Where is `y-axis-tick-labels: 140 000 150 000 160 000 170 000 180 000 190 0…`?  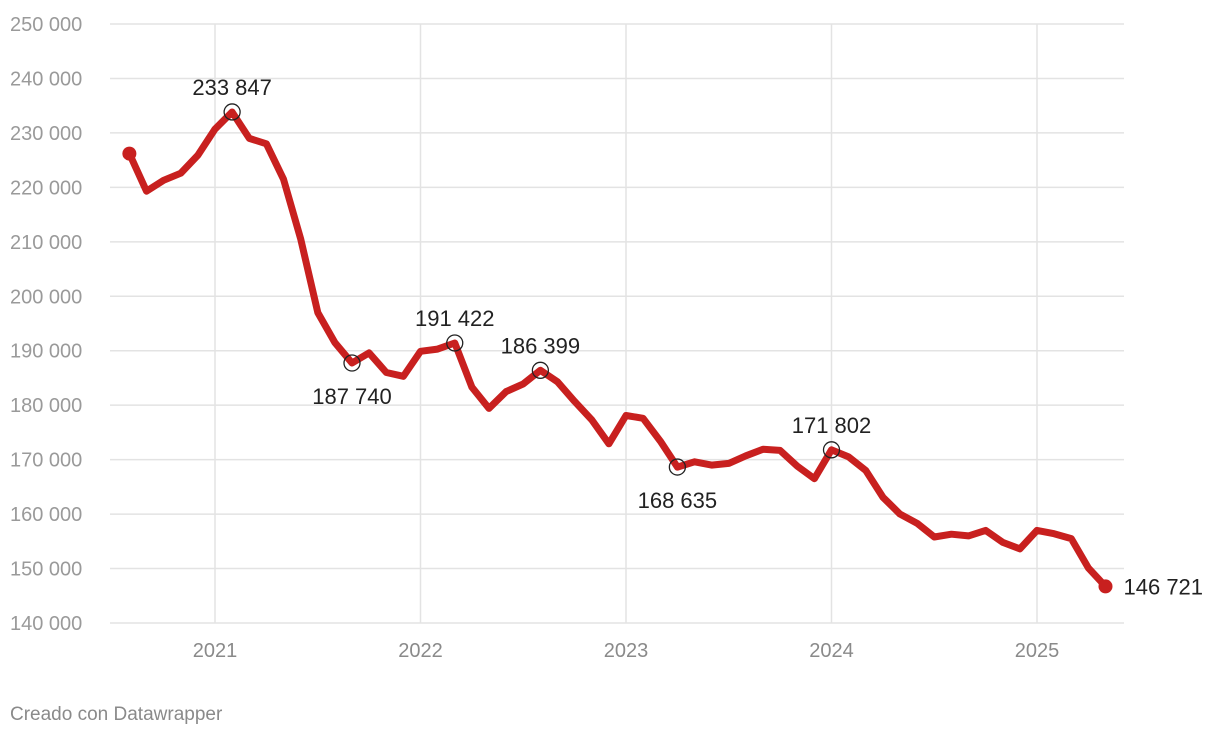 y-axis-tick-labels: 140 000 150 000 160 000 170 000 180 000 190 0… is located at coordinates (46, 324).